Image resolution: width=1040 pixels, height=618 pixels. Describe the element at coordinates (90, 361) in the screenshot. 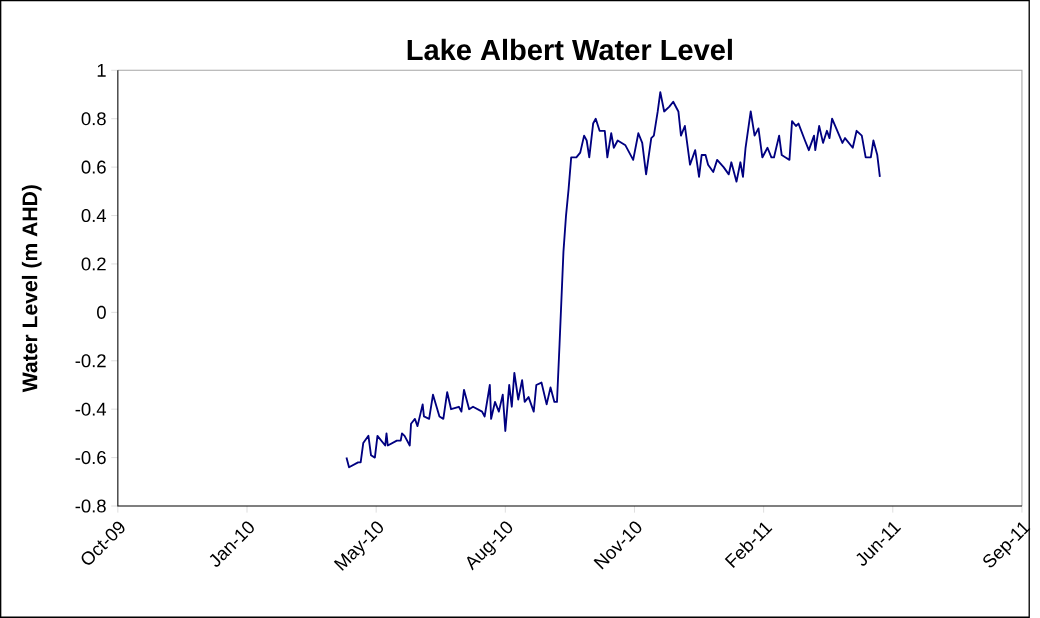

I see `y-tick-label: -0.2` at that location.